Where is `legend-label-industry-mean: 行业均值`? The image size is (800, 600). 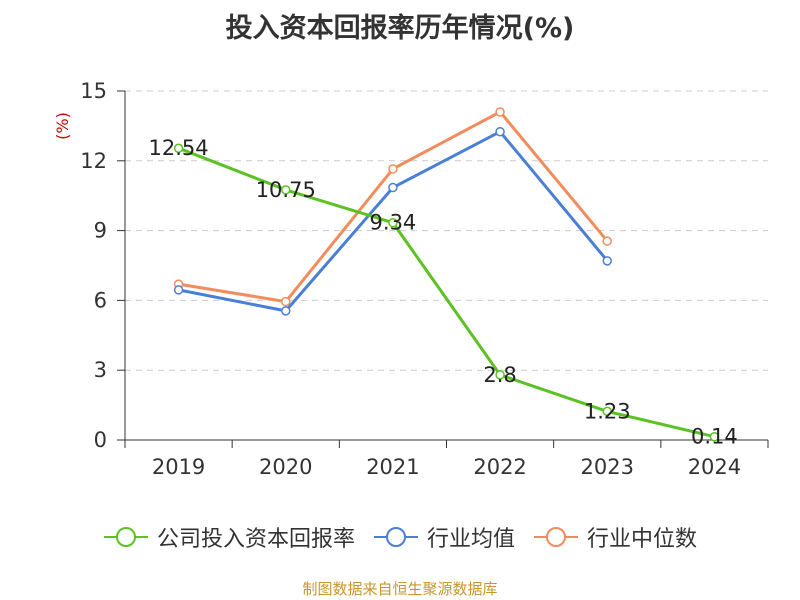
legend-label-industry-mean: 行业均值 is located at coordinates (470, 539).